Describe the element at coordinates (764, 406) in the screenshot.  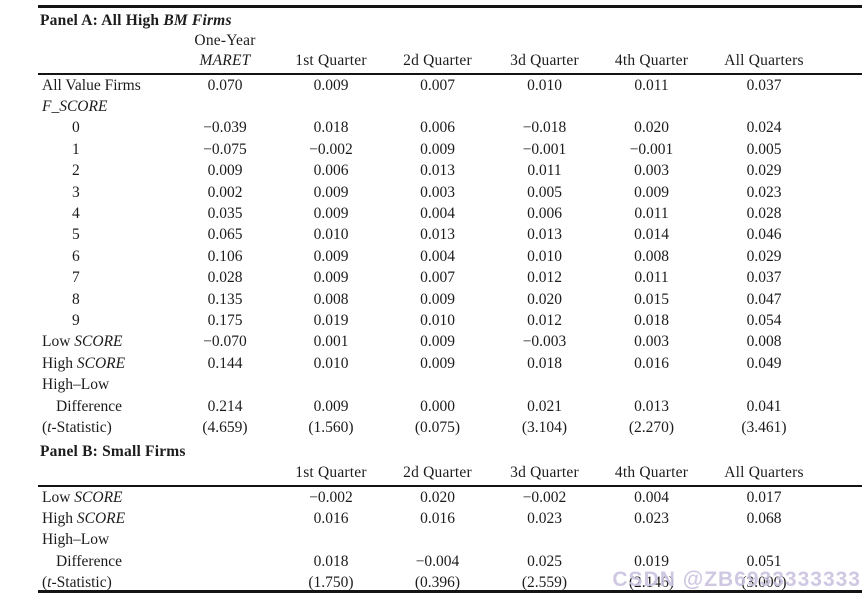
I see `value-cell: 0.041` at that location.